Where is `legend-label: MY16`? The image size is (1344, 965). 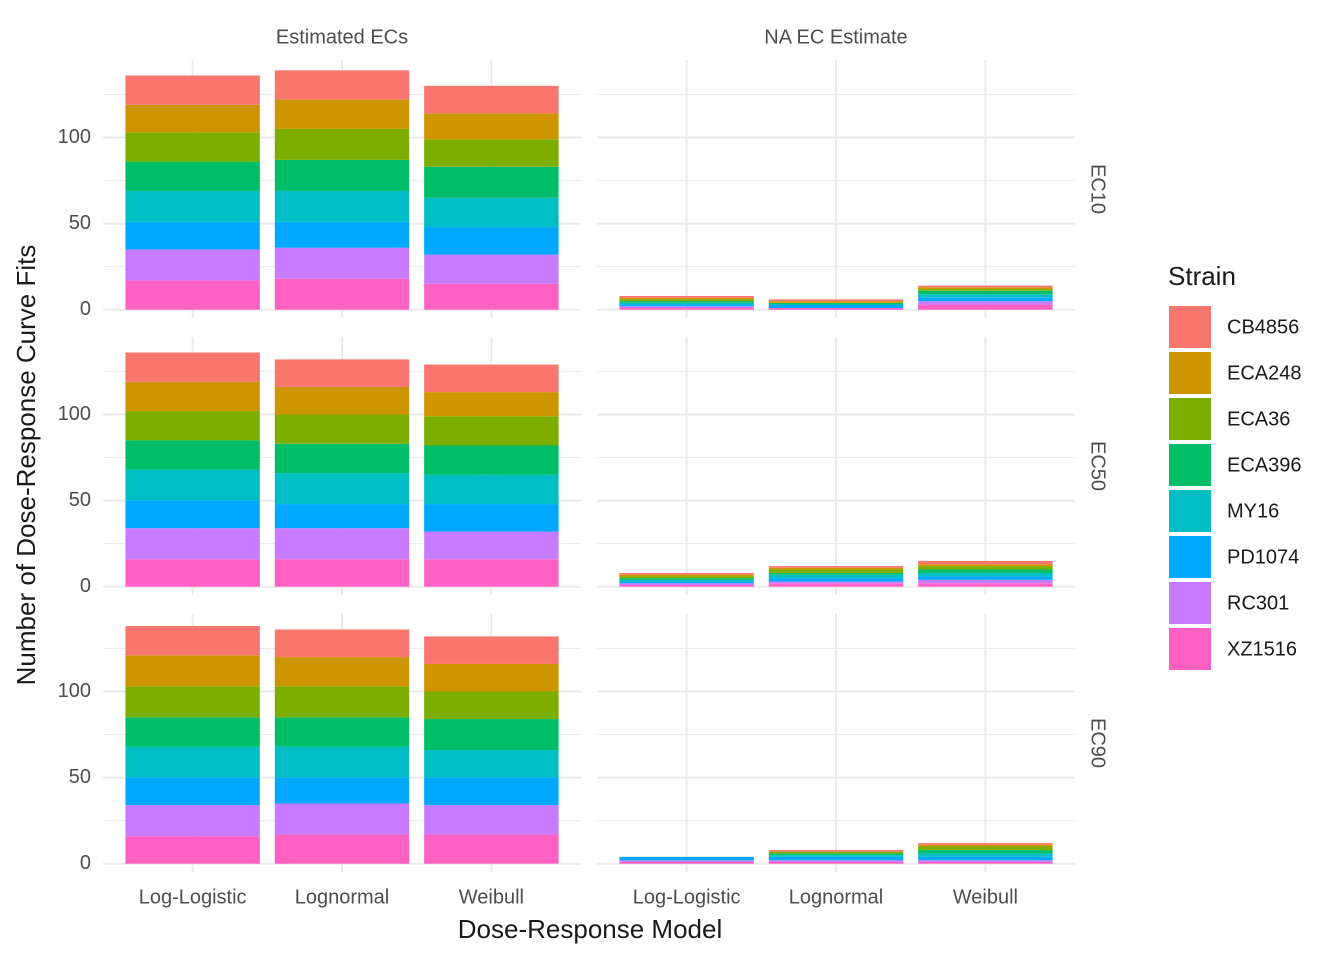 legend-label: MY16 is located at coordinates (1253, 511).